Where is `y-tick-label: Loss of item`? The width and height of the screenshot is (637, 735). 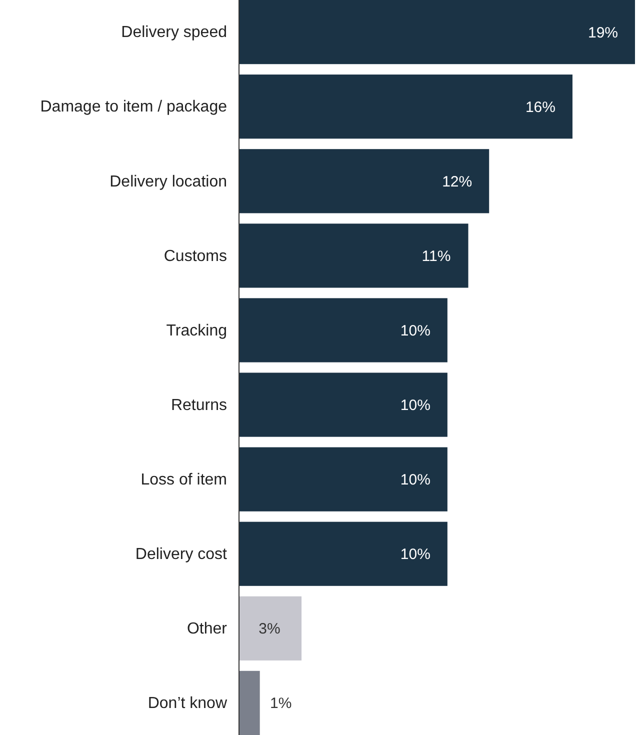 y-tick-label: Loss of item is located at coordinates (183, 479).